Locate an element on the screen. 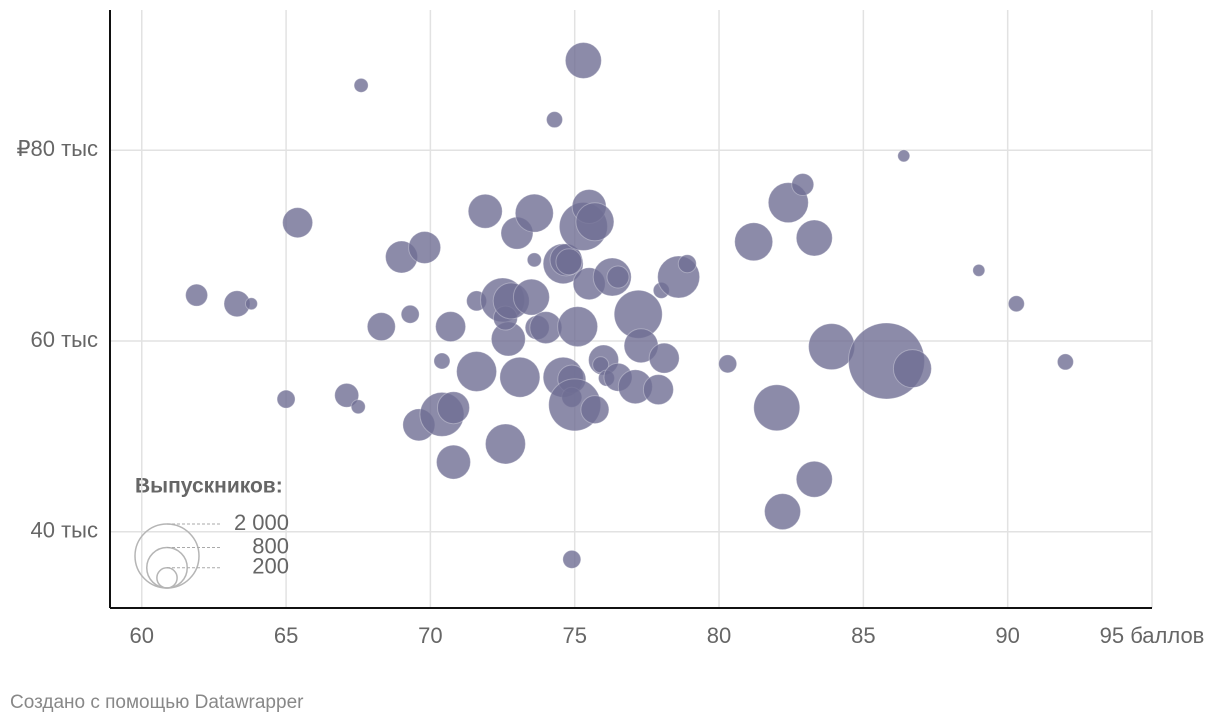  size-legend-label: 800 is located at coordinates (270, 545).